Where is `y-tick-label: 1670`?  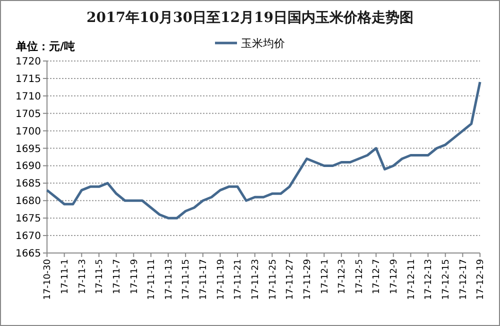
y-tick-label: 1670 is located at coordinates (28, 236).